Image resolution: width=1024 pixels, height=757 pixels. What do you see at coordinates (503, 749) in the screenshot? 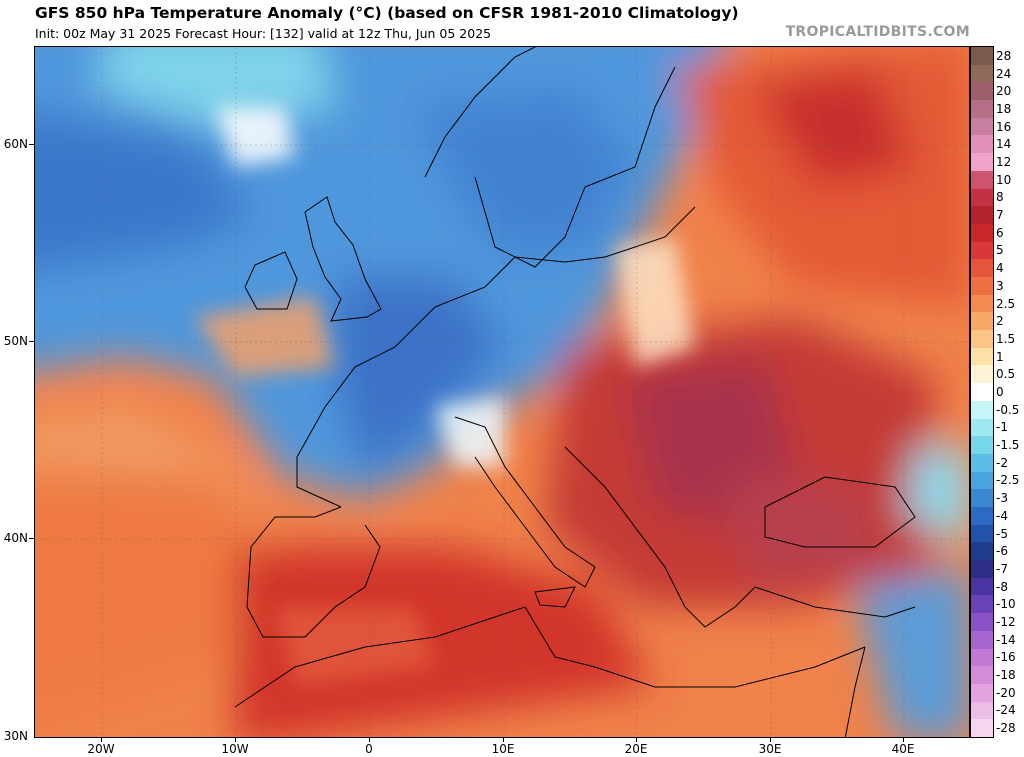
I see `lon-label-10e: 10E` at bounding box center [503, 749].